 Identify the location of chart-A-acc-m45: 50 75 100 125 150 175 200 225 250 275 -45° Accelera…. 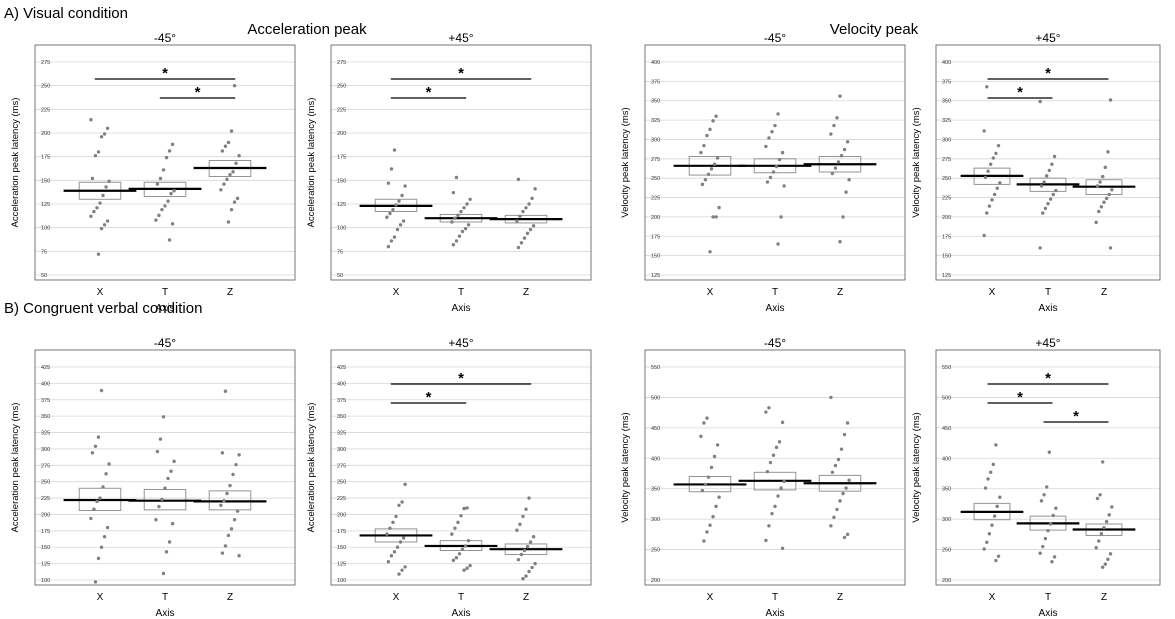
(153, 172).